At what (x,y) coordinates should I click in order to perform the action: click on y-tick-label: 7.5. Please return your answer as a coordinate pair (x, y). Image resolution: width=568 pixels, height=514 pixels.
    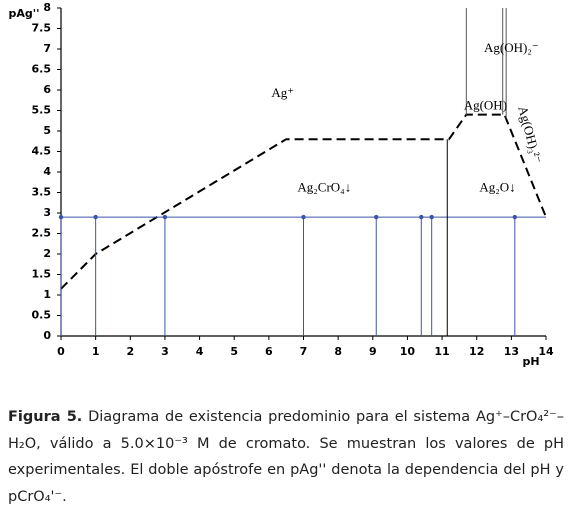
    Looking at the image, I should click on (42, 28).